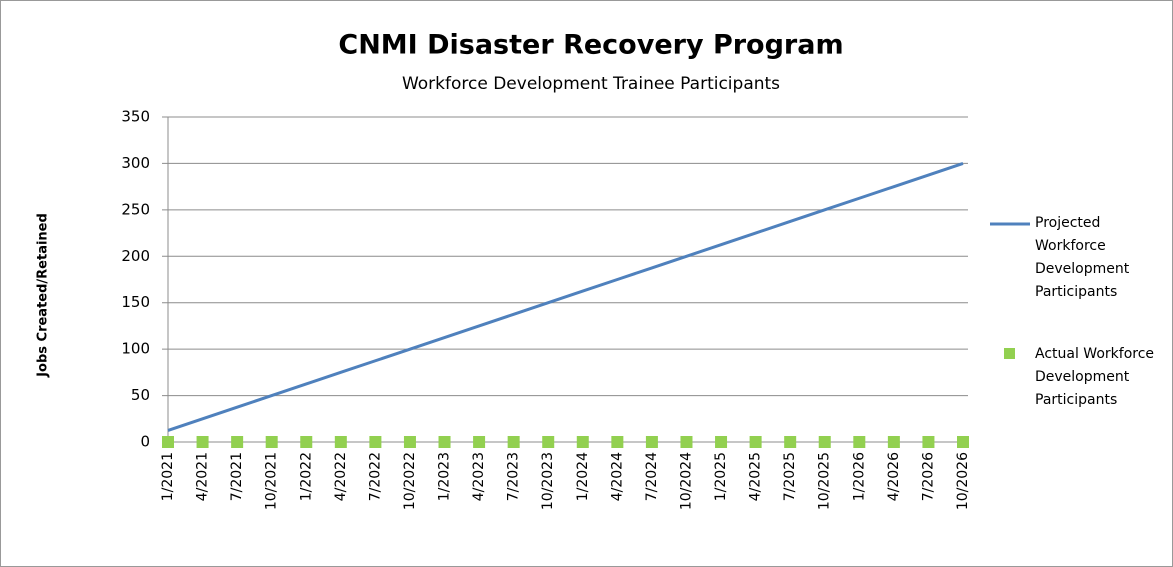  Describe the element at coordinates (825, 481) in the screenshot. I see `x-tick-label: 10/2025` at that location.